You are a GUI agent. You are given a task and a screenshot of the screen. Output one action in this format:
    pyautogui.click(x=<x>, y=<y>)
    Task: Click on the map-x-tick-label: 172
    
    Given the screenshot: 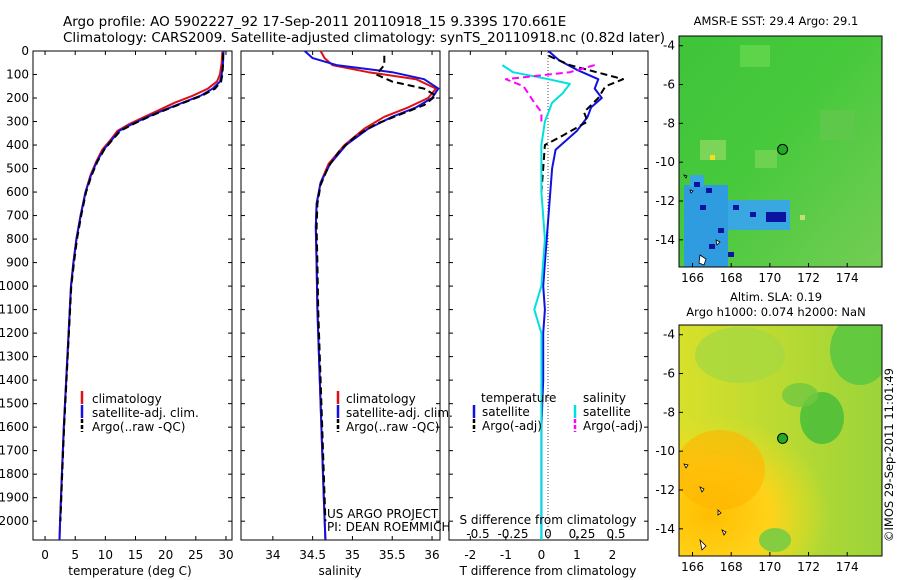 What is the action you would take?
    pyautogui.click(x=808, y=567)
    